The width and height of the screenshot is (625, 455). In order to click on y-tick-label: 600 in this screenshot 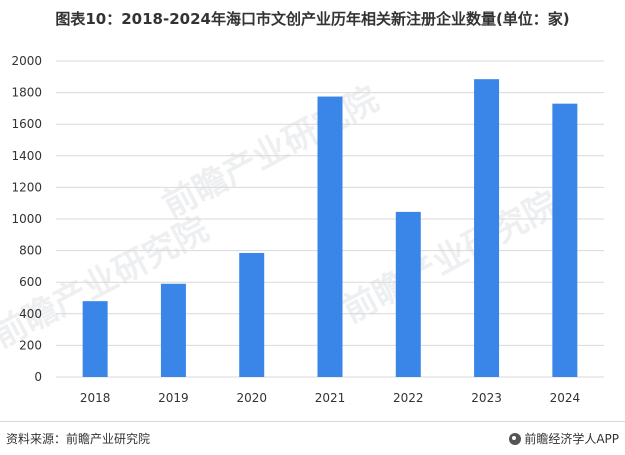, I will do `click(30, 282)`.